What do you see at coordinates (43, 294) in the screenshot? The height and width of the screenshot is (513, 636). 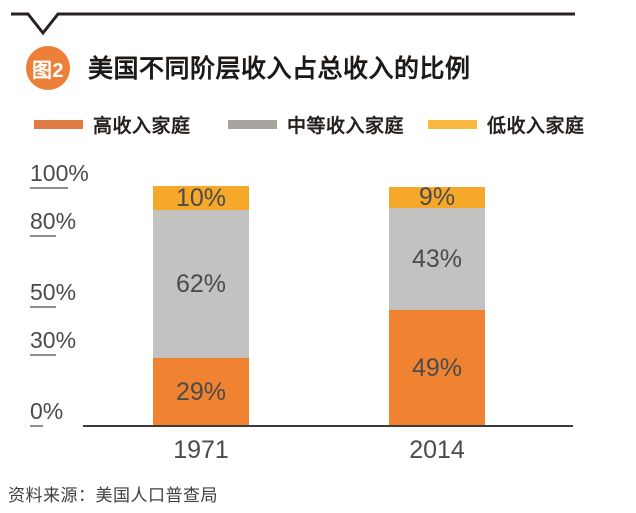 I see `y-tick-value: 50` at bounding box center [43, 294].